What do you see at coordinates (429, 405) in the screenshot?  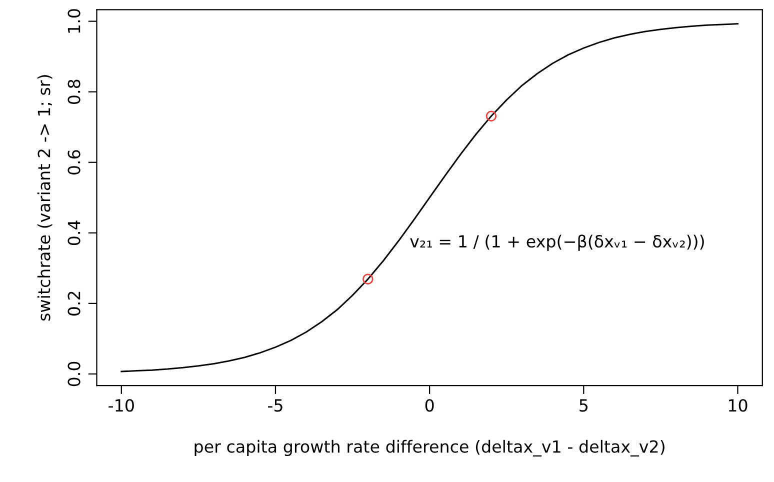 I see `x-tick-label: 0` at bounding box center [429, 405].